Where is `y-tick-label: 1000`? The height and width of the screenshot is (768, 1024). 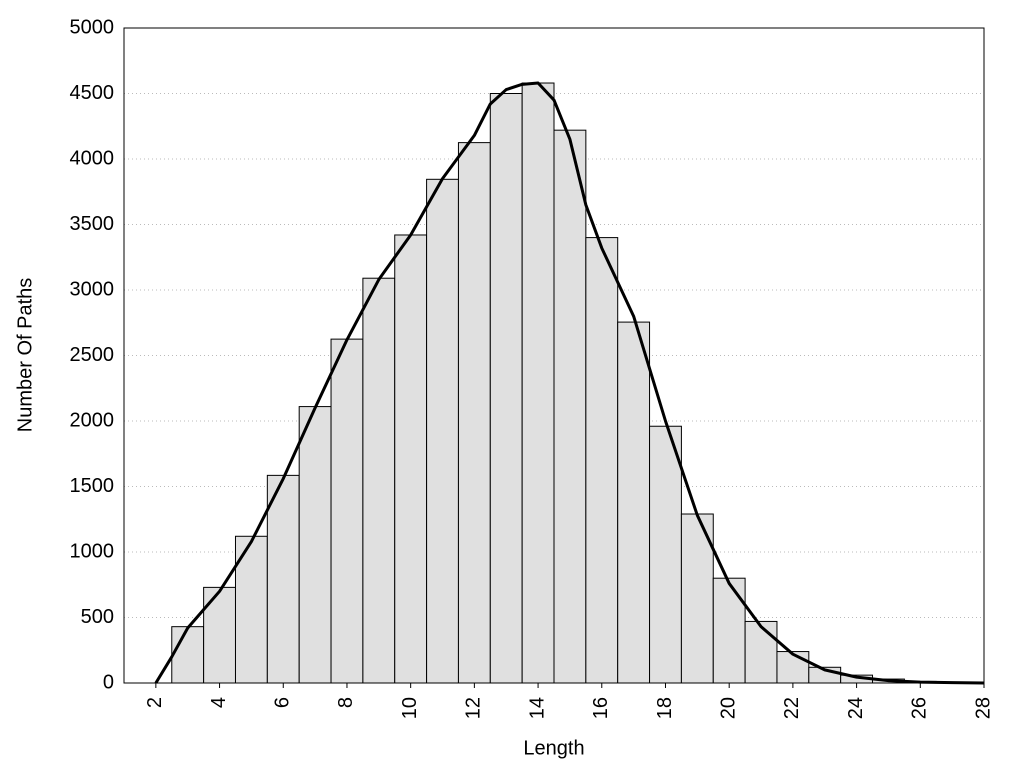
y-tick-label: 1000 is located at coordinates (92, 551).